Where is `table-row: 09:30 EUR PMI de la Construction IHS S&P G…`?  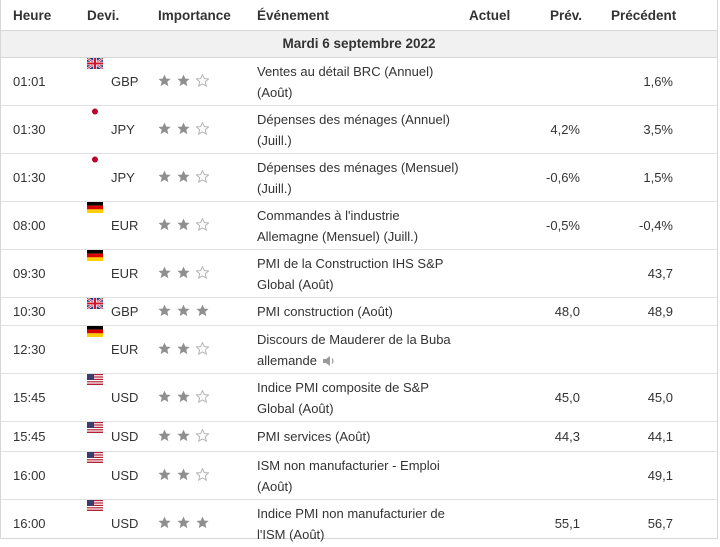
table-row: 09:30 EUR PMI de la Construction IHS S&P G… is located at coordinates (359, 274).